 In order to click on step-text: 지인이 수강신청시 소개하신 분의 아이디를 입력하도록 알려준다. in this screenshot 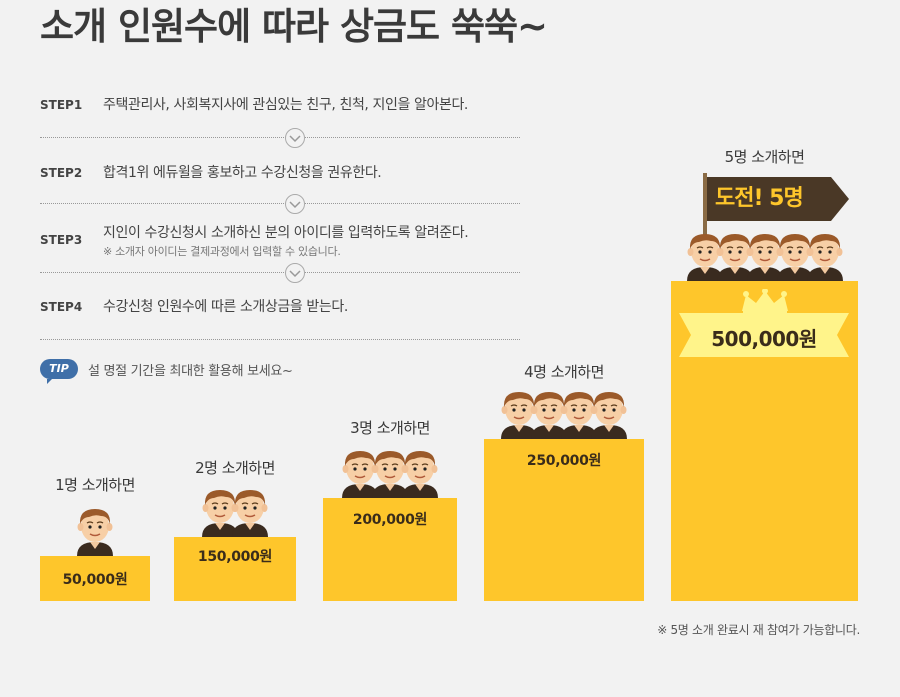, I will do `click(286, 233)`.